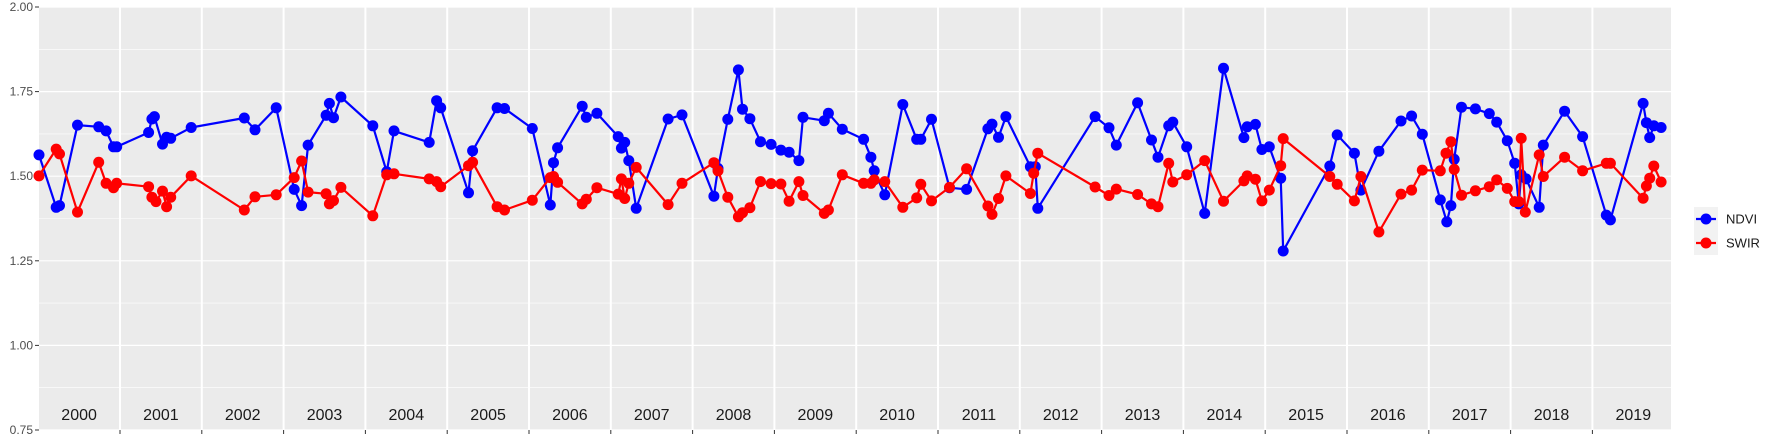 The image size is (1773, 442). I want to click on year-label: 2011, so click(979, 415).